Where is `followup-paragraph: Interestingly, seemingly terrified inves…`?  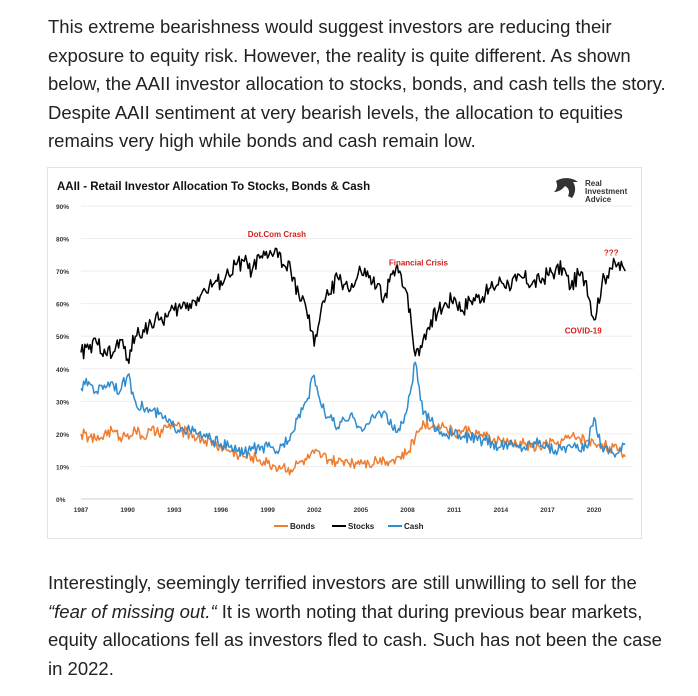 followup-paragraph: Interestingly, seemingly terrified inves… is located at coordinates (358, 626).